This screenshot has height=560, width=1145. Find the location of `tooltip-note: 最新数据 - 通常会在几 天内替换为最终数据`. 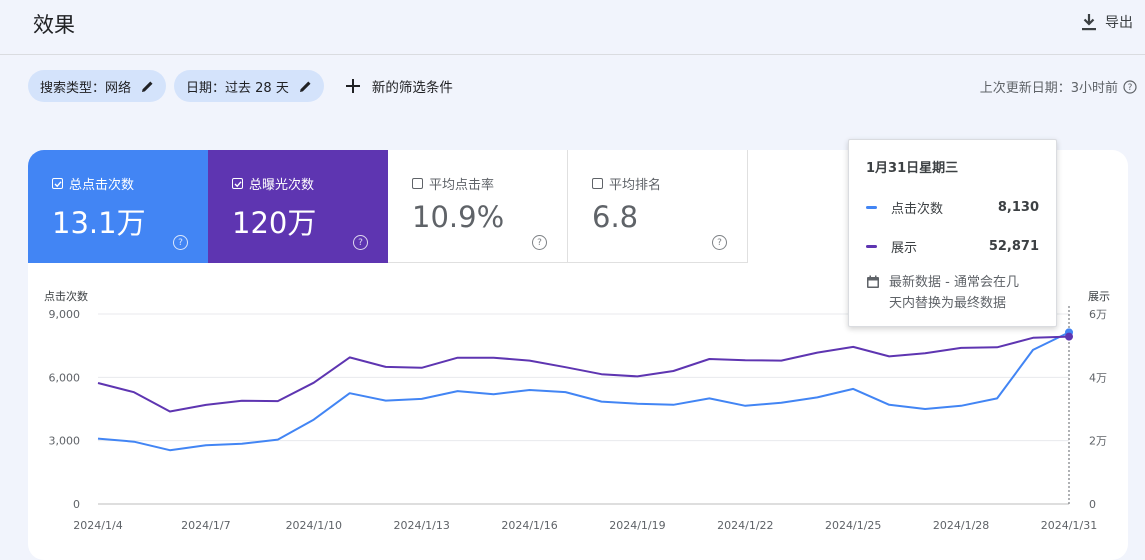

tooltip-note: 最新数据 - 通常会在几 天内替换为最终数据 is located at coordinates (952, 293).